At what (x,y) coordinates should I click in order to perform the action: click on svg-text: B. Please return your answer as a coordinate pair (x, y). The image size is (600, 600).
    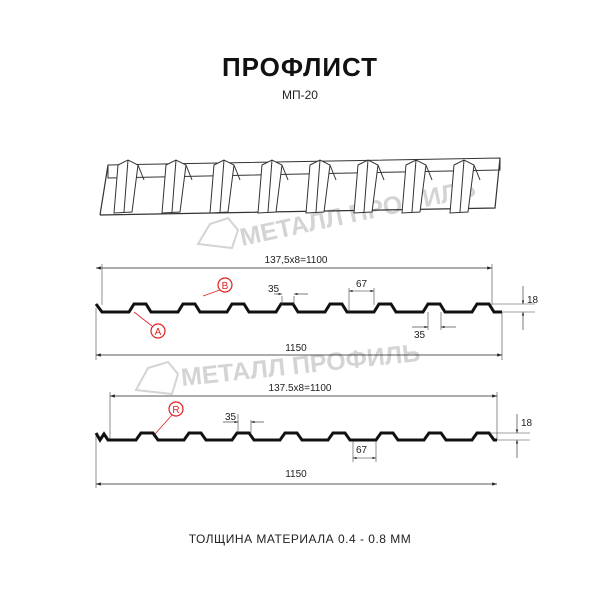
    Looking at the image, I should click on (225, 286).